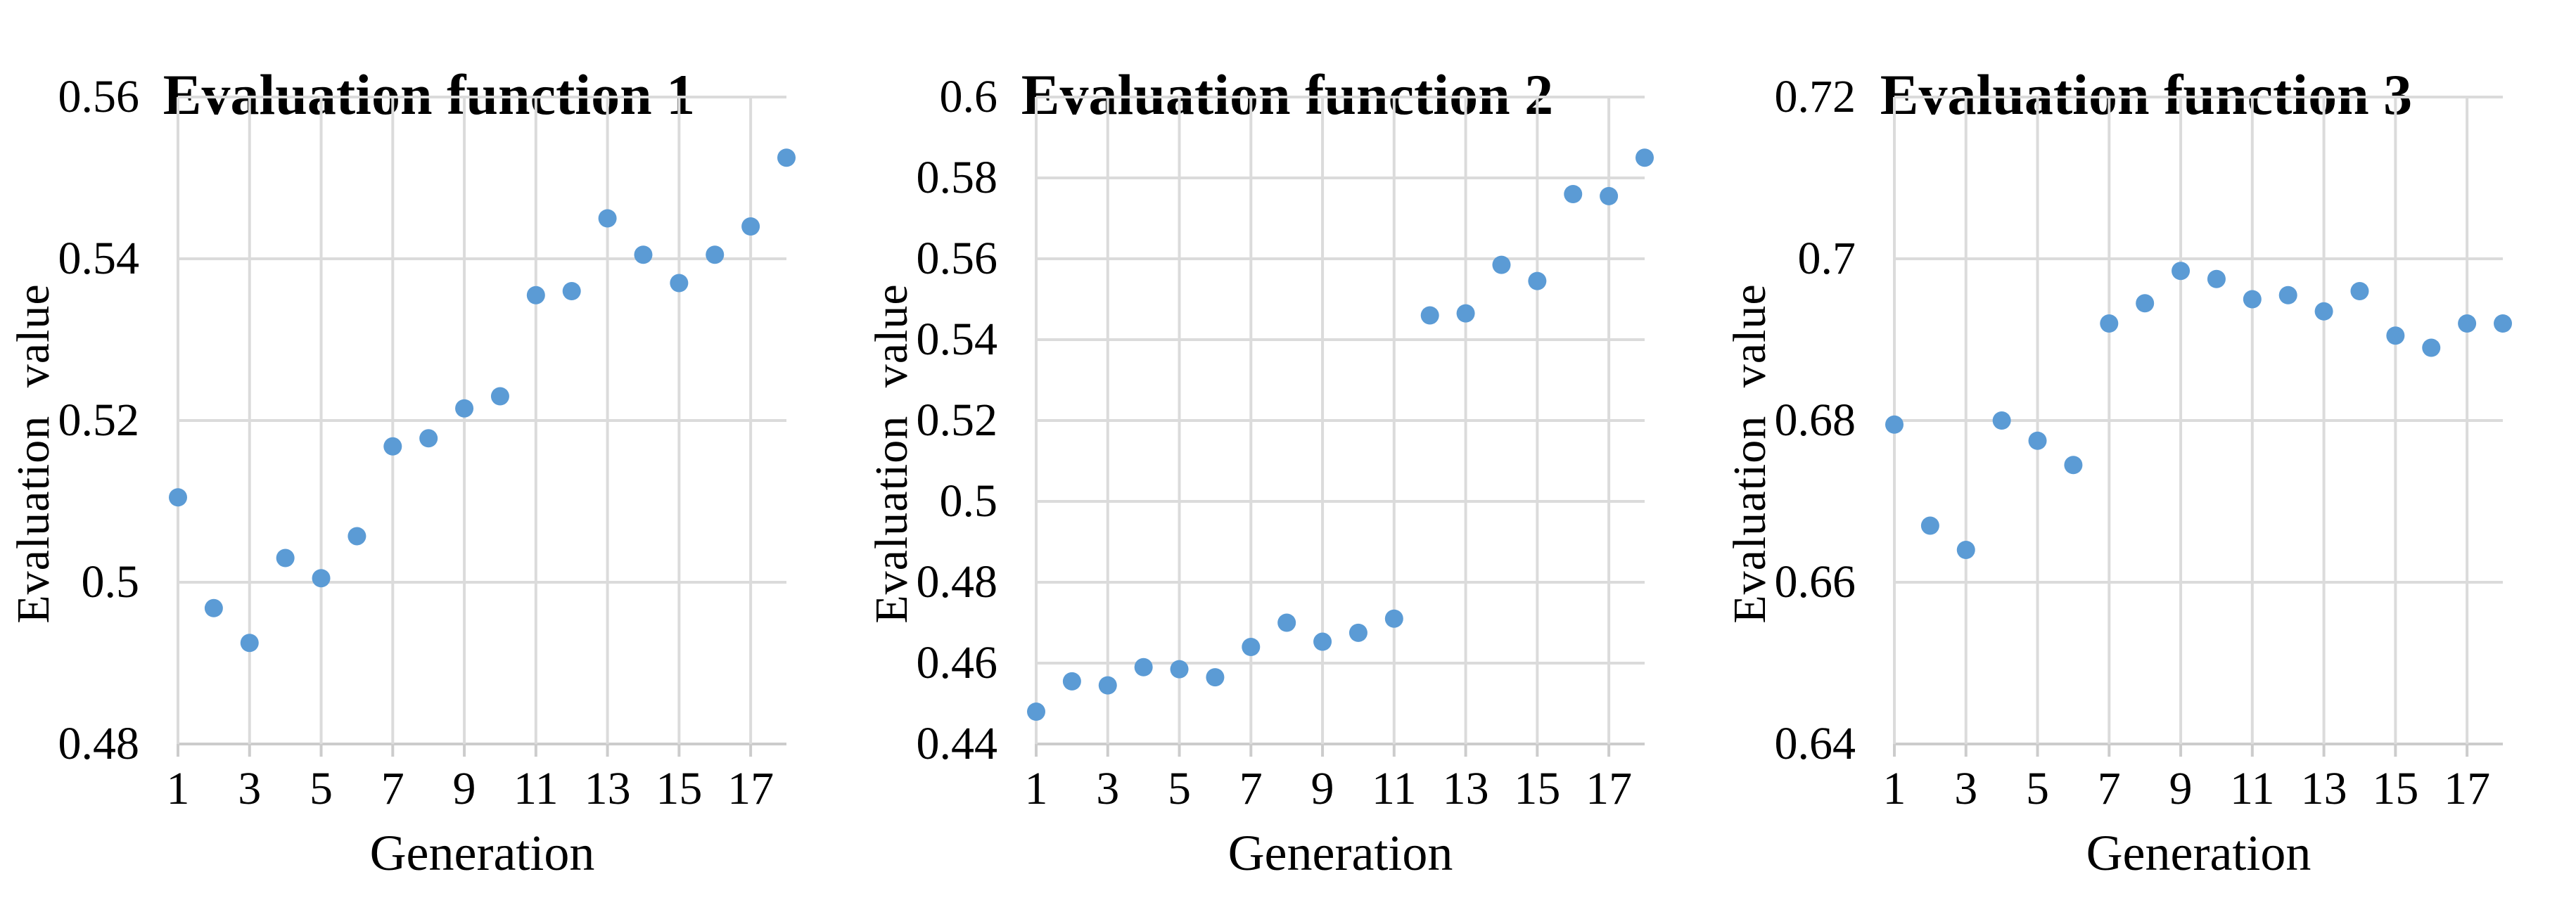  I want to click on y-tick-label: 0.72, so click(1815, 96).